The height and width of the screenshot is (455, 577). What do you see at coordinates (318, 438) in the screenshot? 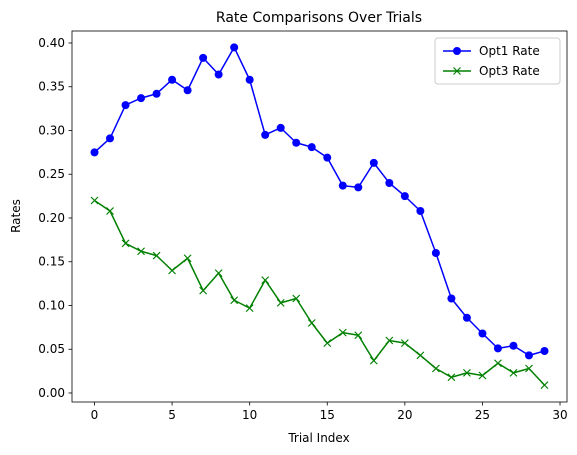
I see `x-axis-label: Trial Index` at bounding box center [318, 438].